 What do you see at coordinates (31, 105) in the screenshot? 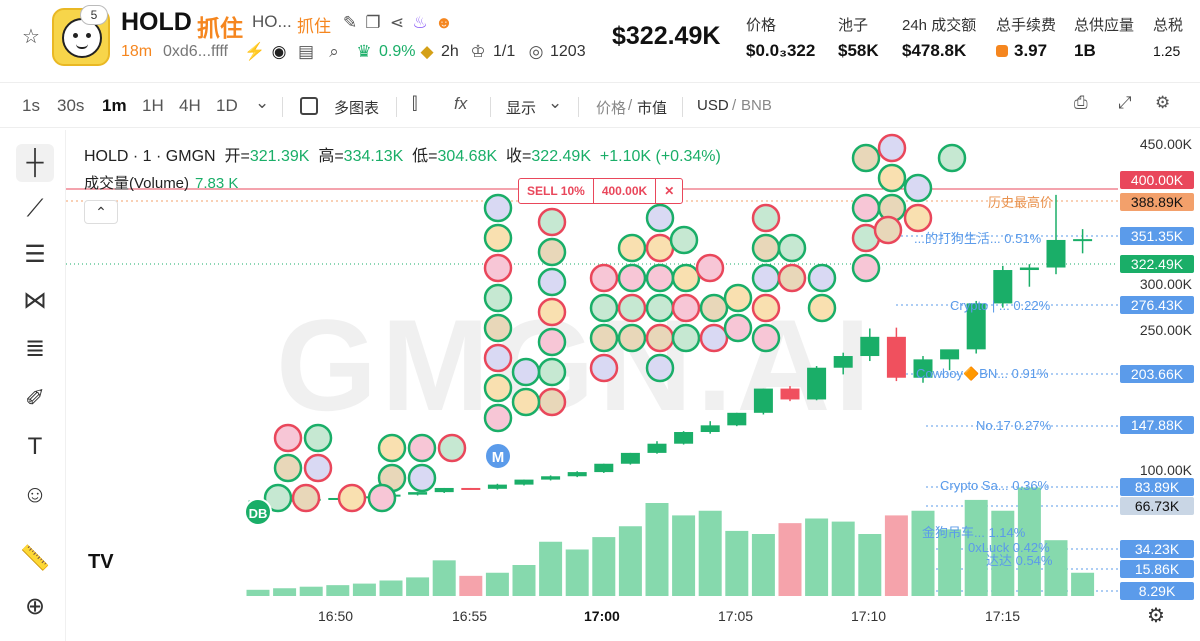
I see `timeframe-1s: 1s` at bounding box center [31, 105].